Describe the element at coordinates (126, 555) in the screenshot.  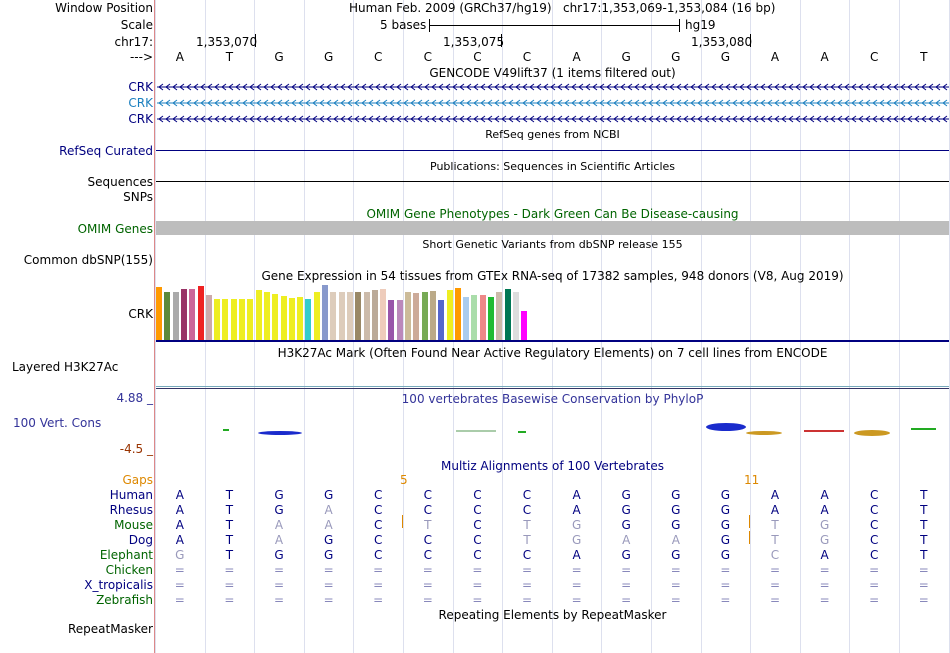
I see `species-label: Elephant` at that location.